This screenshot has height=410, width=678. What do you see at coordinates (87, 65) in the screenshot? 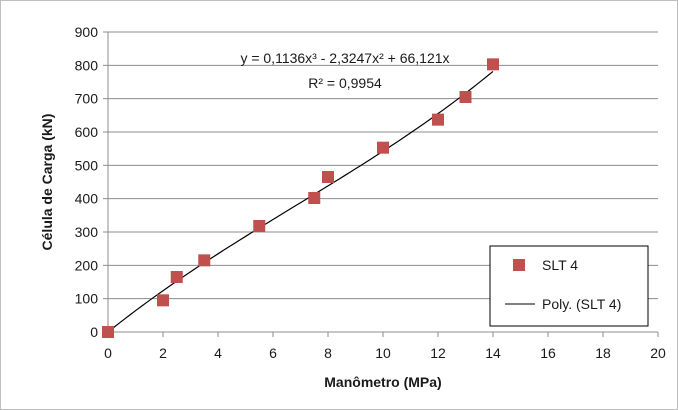
I see `y-tick-label-800: 800` at bounding box center [87, 65].